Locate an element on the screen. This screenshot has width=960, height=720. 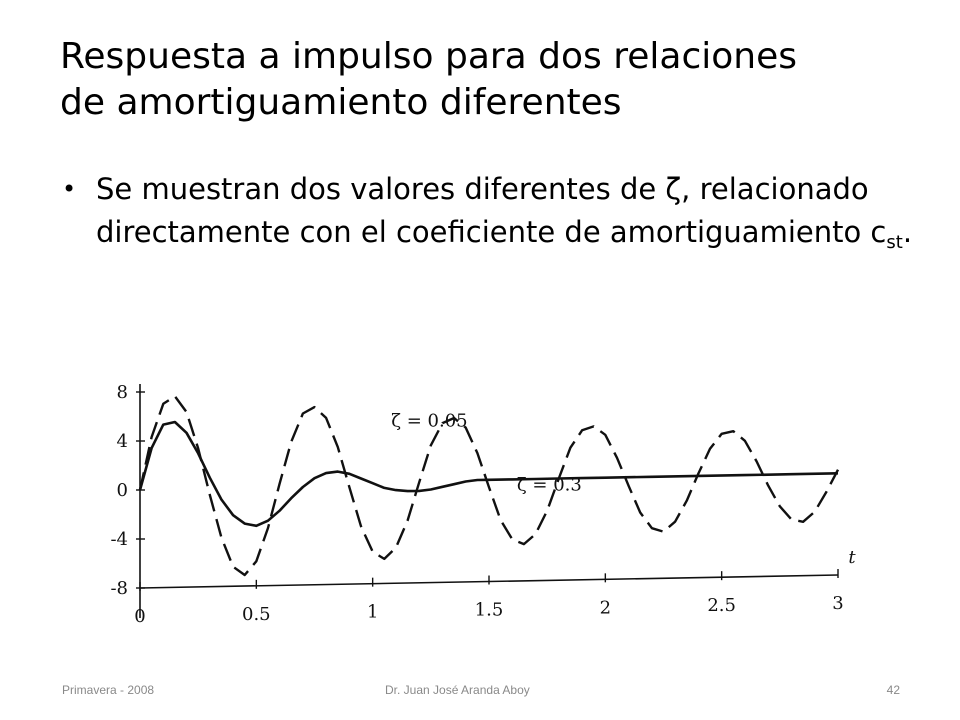
slide-title-line-1: Respuesta a impulso para dos relaciones is located at coordinates (429, 56).